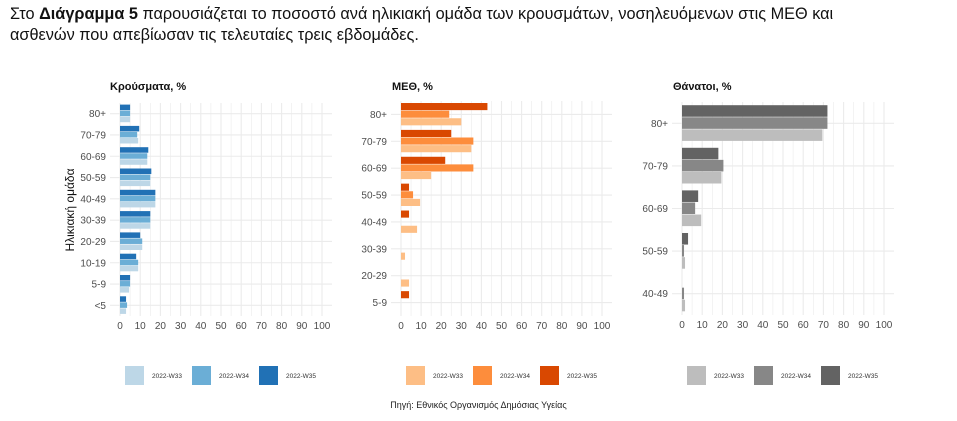  Describe the element at coordinates (702, 87) in the screenshot. I see `chart-title: Θάνατοι, %` at that location.